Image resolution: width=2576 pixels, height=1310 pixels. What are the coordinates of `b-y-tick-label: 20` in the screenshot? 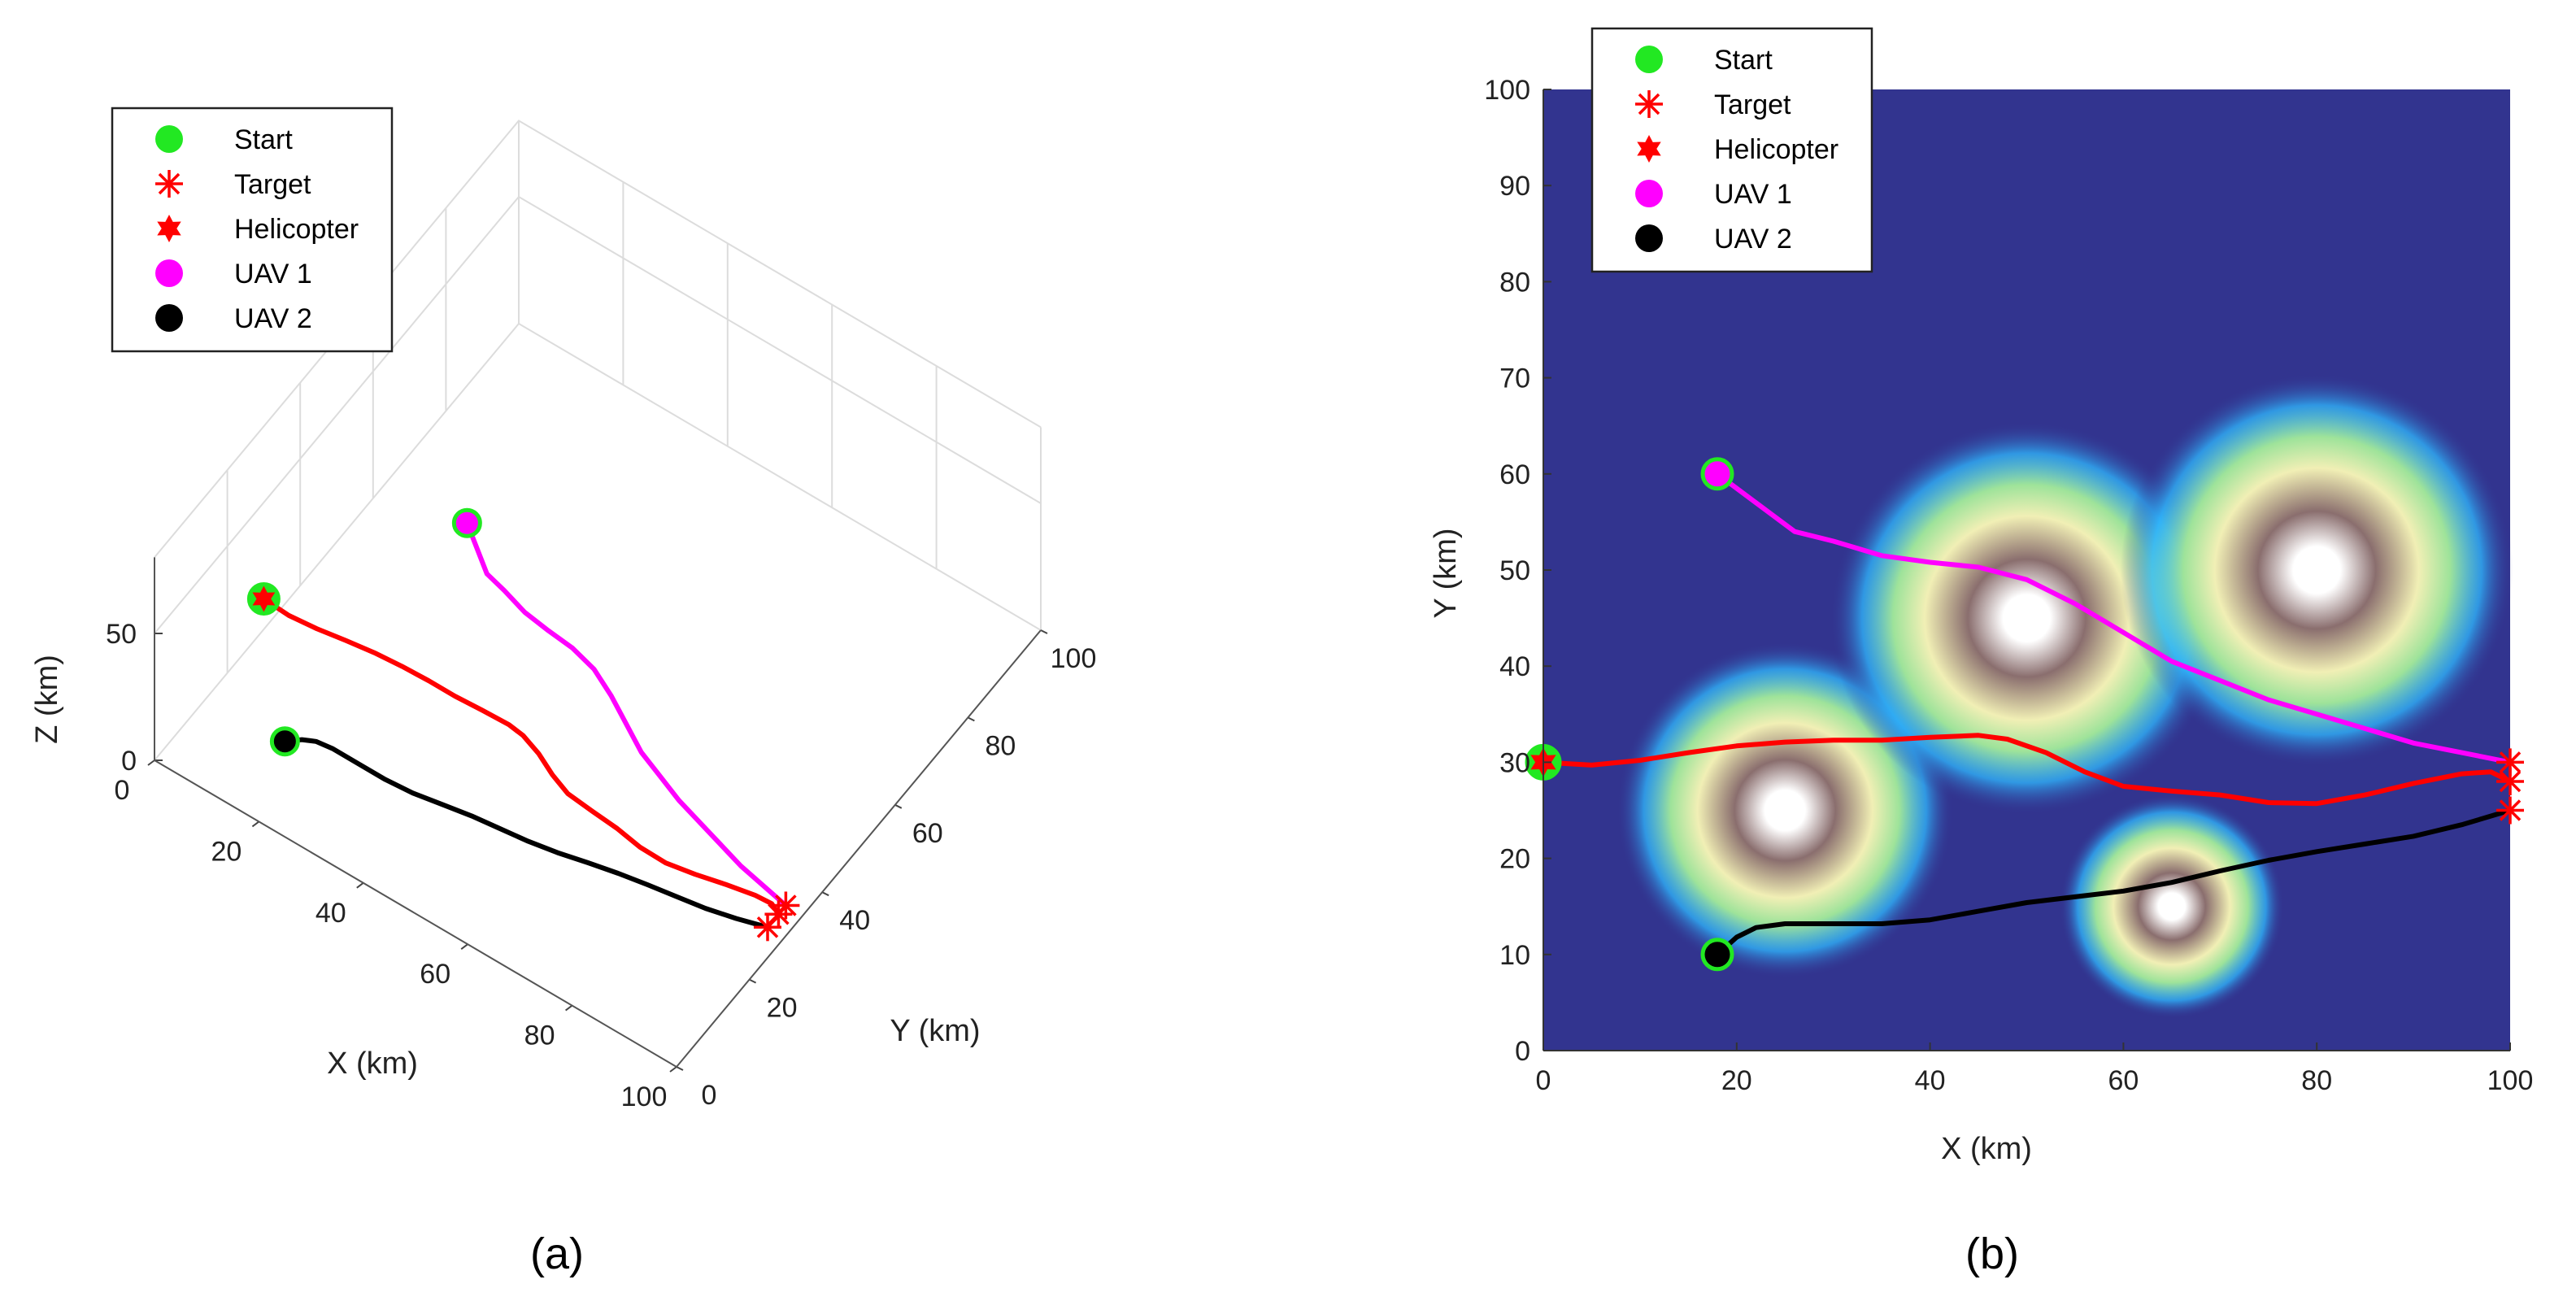 It's located at (1515, 860).